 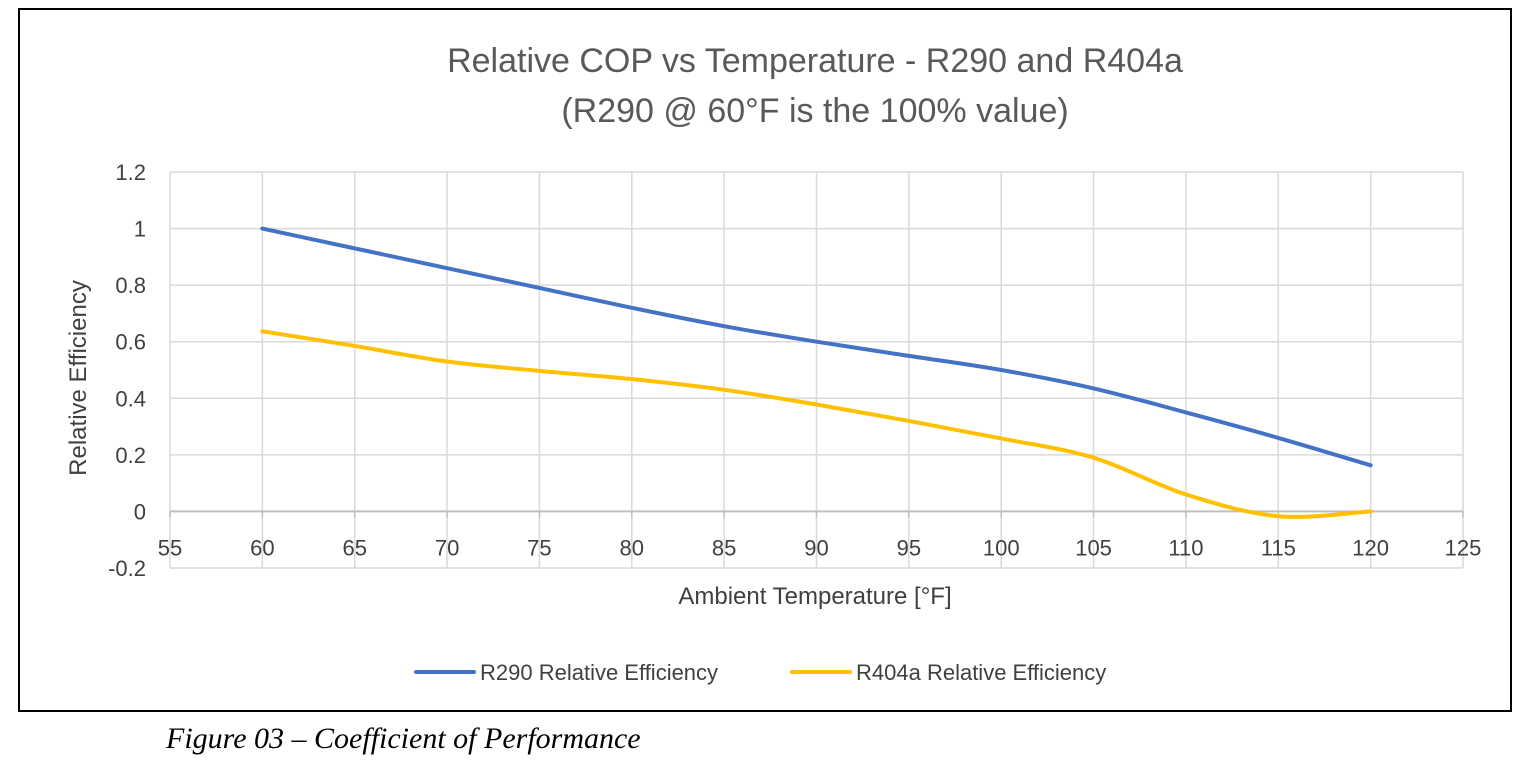 What do you see at coordinates (130, 342) in the screenshot?
I see `y-tick-label: 0.6` at bounding box center [130, 342].